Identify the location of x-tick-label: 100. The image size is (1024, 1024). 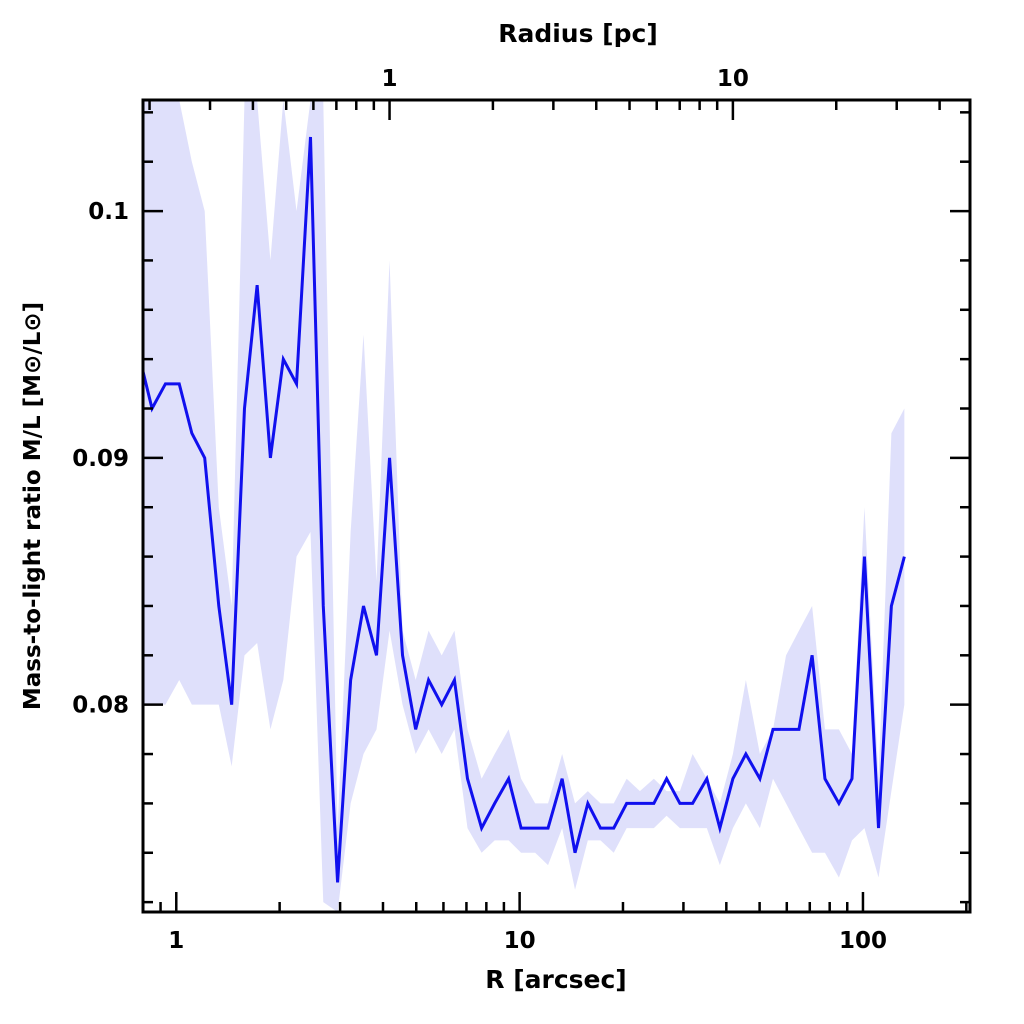
(863, 941).